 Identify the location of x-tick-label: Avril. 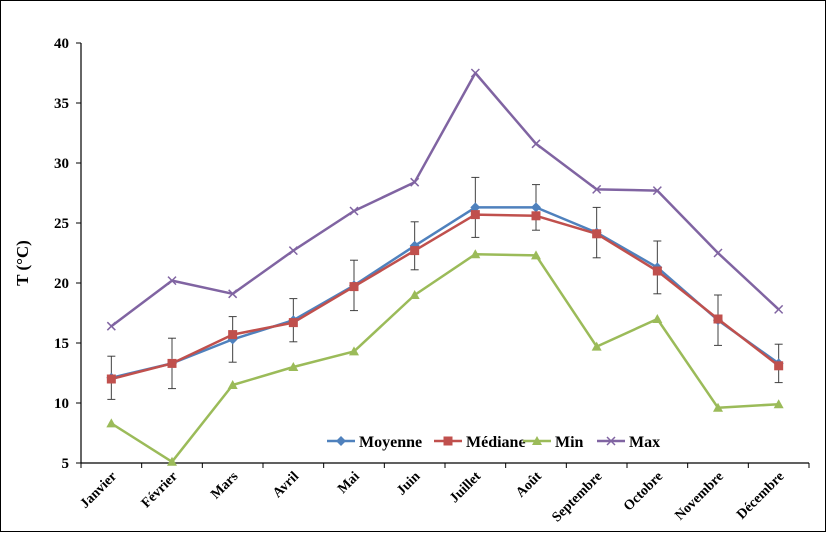
(286, 485).